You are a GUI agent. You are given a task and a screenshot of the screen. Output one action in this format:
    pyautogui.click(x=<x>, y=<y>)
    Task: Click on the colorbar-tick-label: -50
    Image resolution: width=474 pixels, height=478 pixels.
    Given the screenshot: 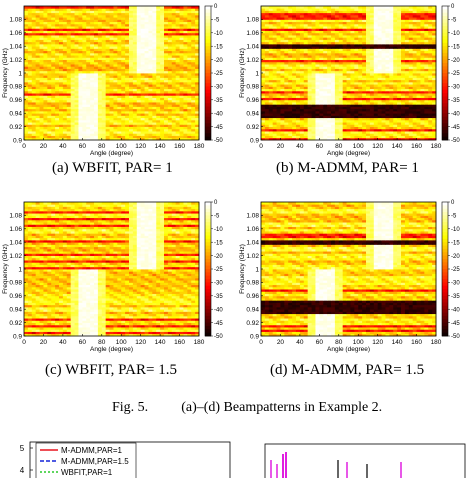 What is the action you would take?
    pyautogui.click(x=218, y=141)
    